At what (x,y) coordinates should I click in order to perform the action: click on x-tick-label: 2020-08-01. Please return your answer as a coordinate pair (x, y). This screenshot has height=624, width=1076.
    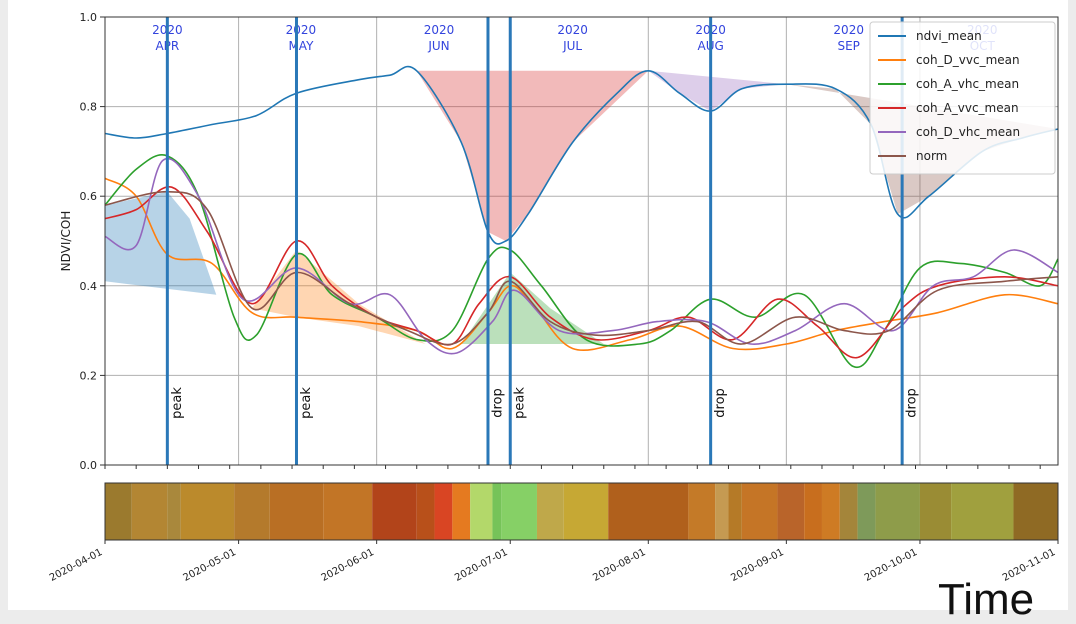
    Looking at the image, I should click on (619, 565).